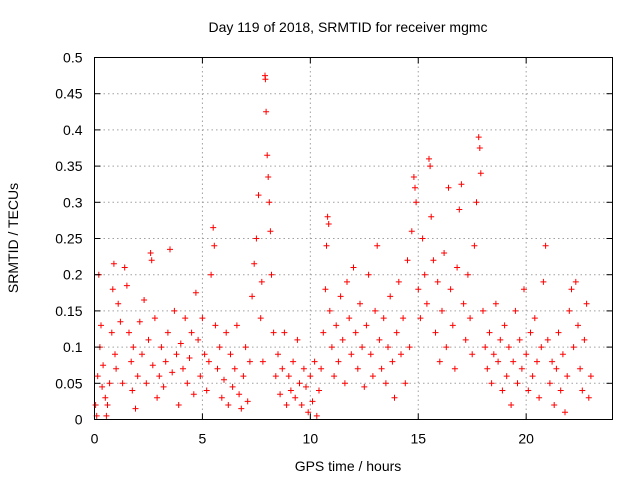  I want to click on y-axis-title: SRMTID / TECUs, so click(13, 238).